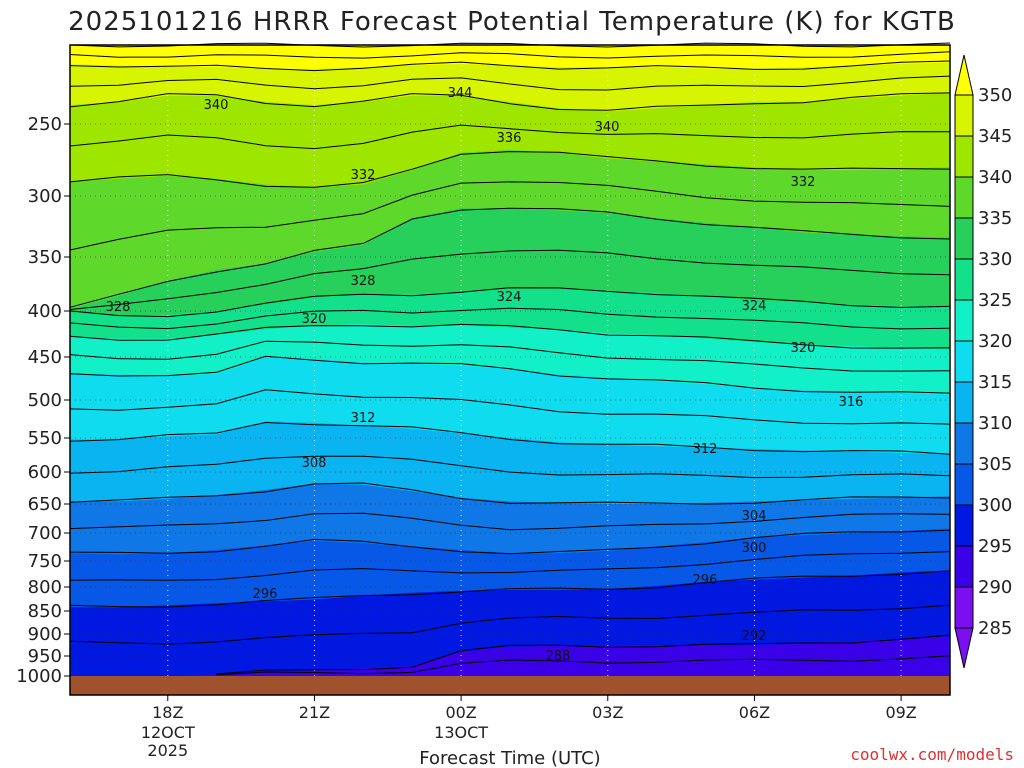 Image resolution: width=1024 pixels, height=768 pixels. What do you see at coordinates (995, 423) in the screenshot?
I see `colorbar-label: 310` at bounding box center [995, 423].